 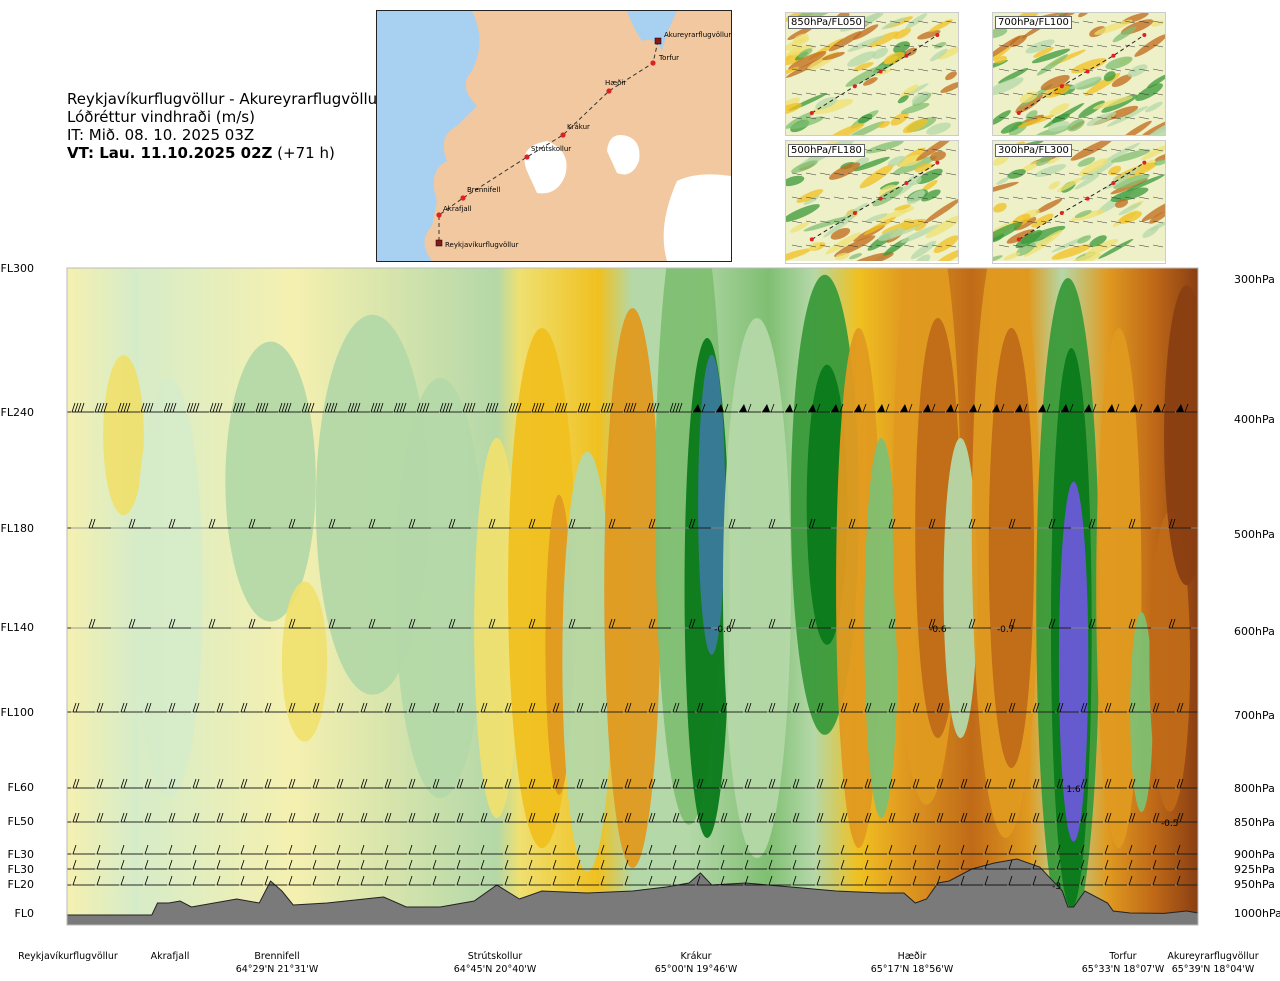 I want to click on valid-offset: (+71 h), so click(x=306, y=153).